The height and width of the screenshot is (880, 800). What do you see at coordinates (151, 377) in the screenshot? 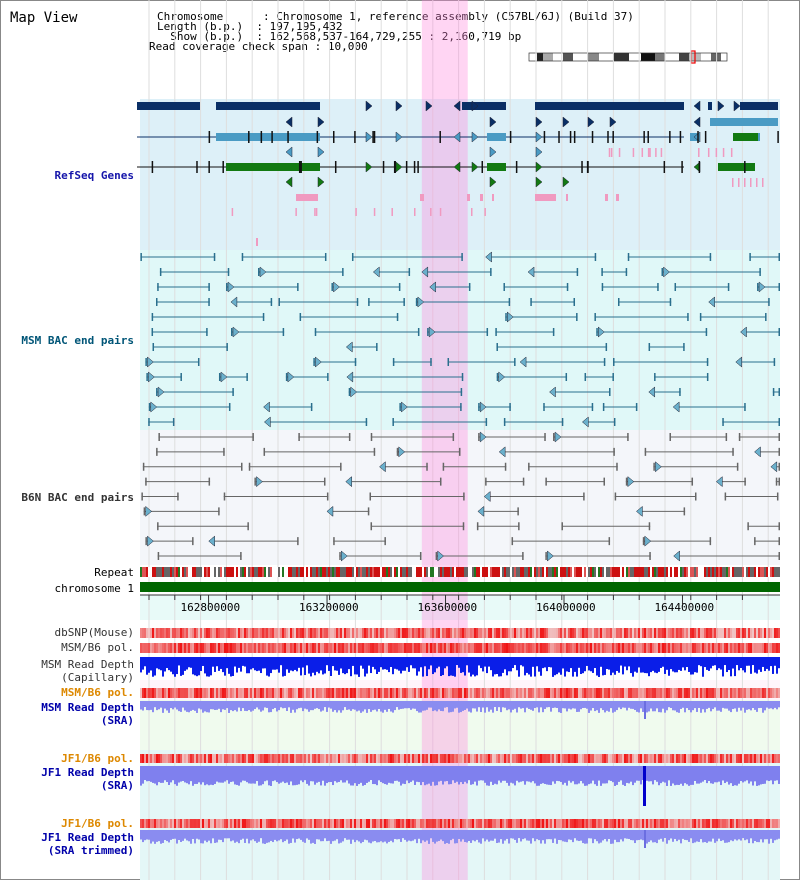
I see `bac-arrow` at bounding box center [151, 377].